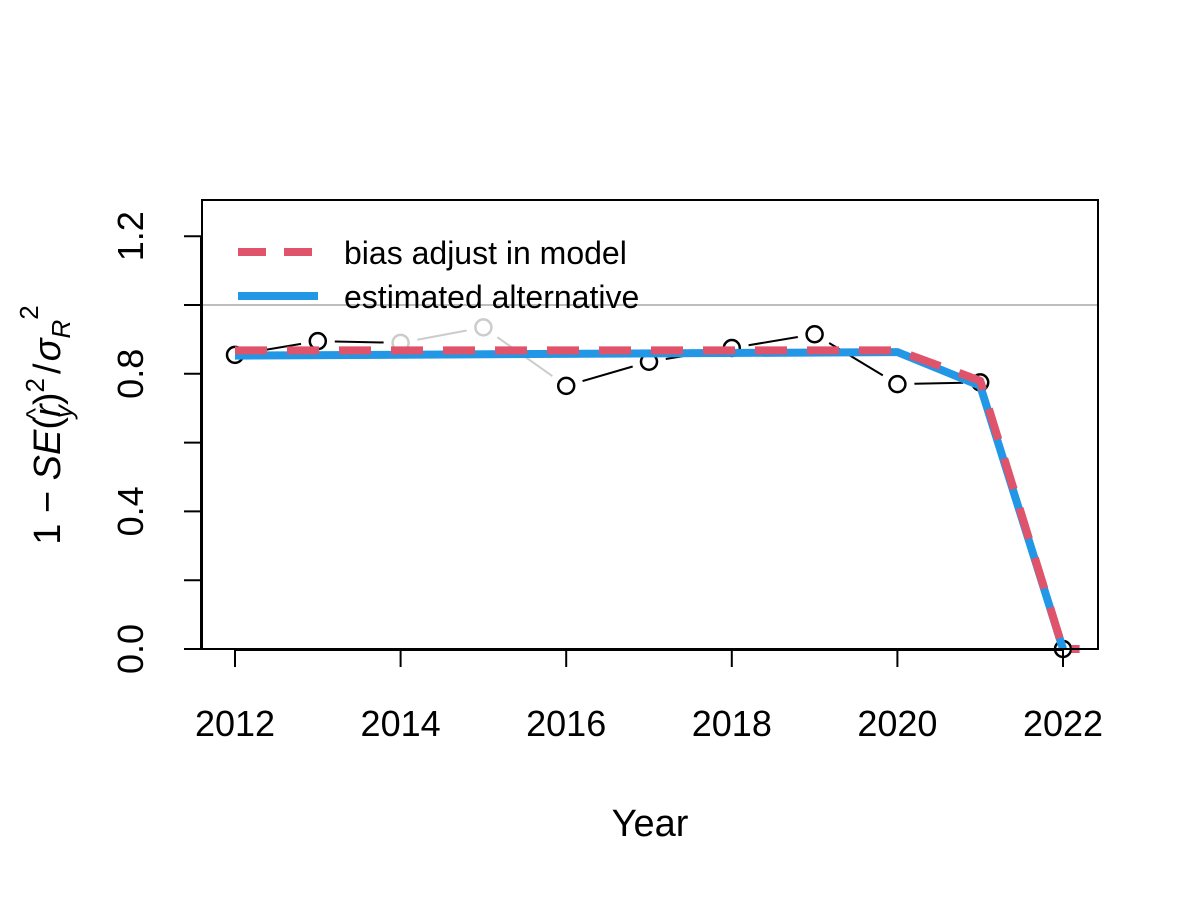  Describe the element at coordinates (61, 329) in the screenshot. I see `y-title-sub-R: R` at that location.